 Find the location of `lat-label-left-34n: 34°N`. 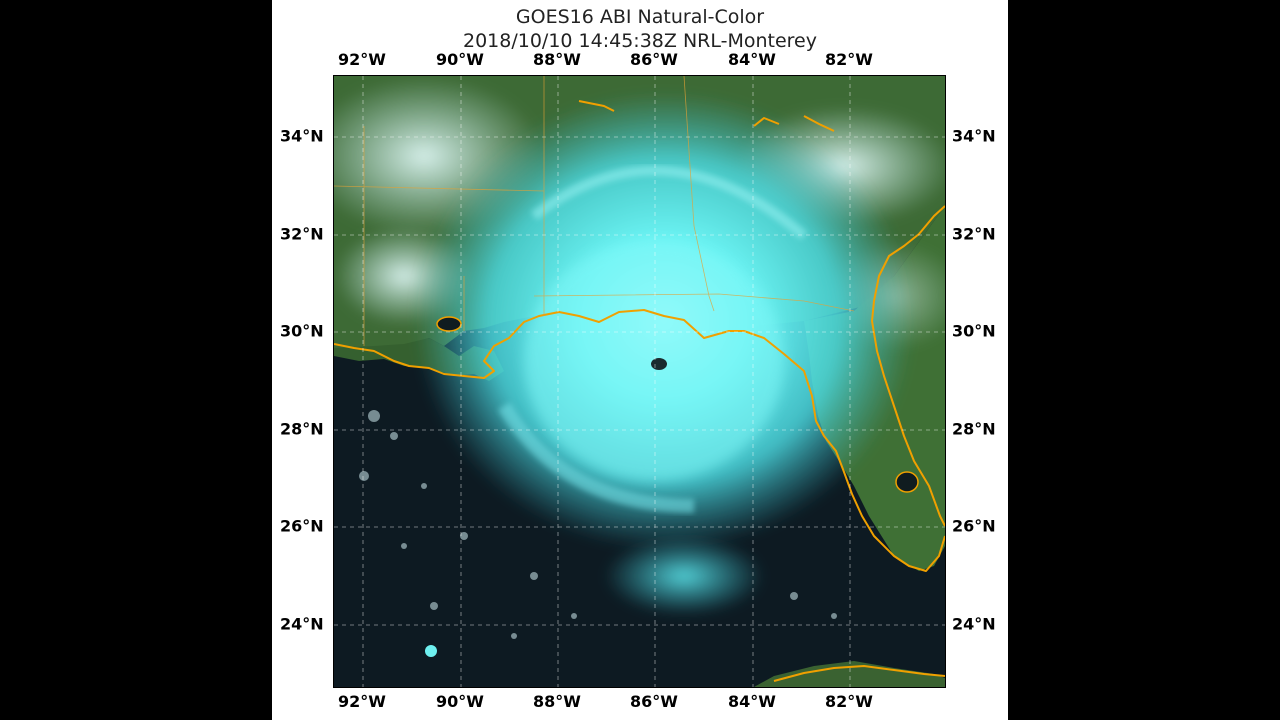

lat-label-left-34n: 34°N is located at coordinates (302, 136).